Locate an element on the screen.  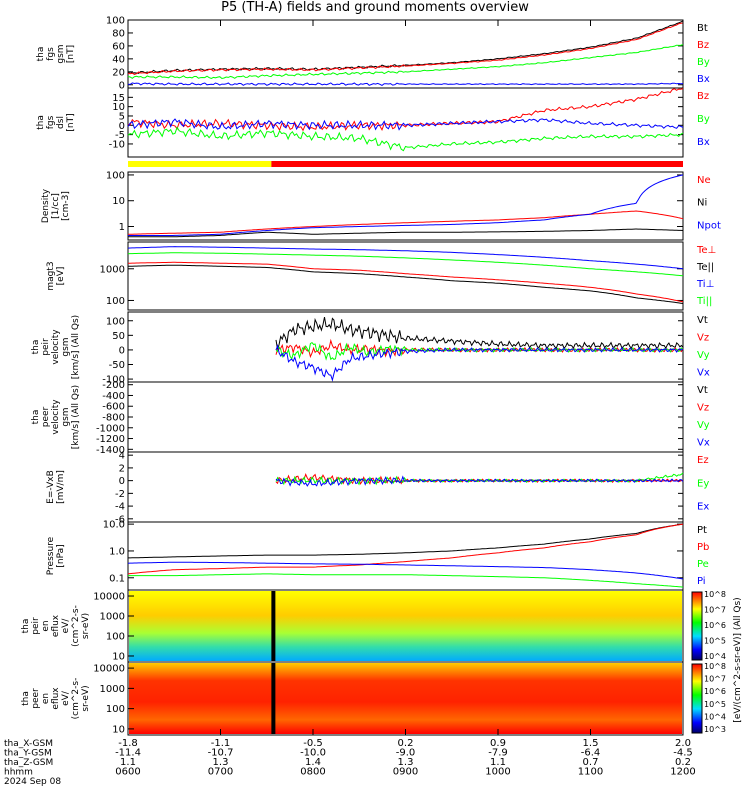
y-axis-label: fgs is located at coordinates (51, 122).